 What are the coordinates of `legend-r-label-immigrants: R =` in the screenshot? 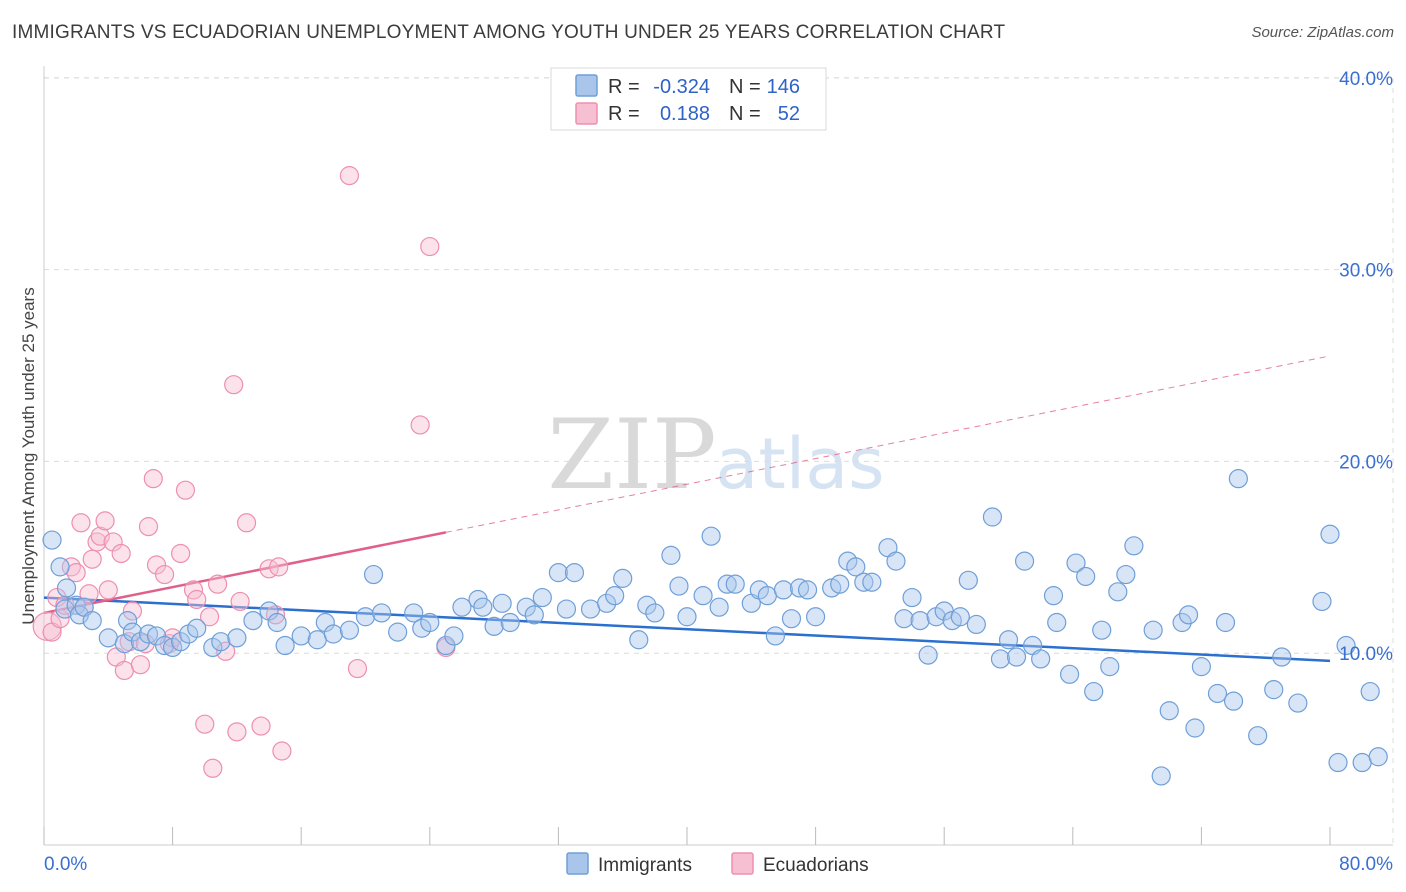 It's located at (624, 87).